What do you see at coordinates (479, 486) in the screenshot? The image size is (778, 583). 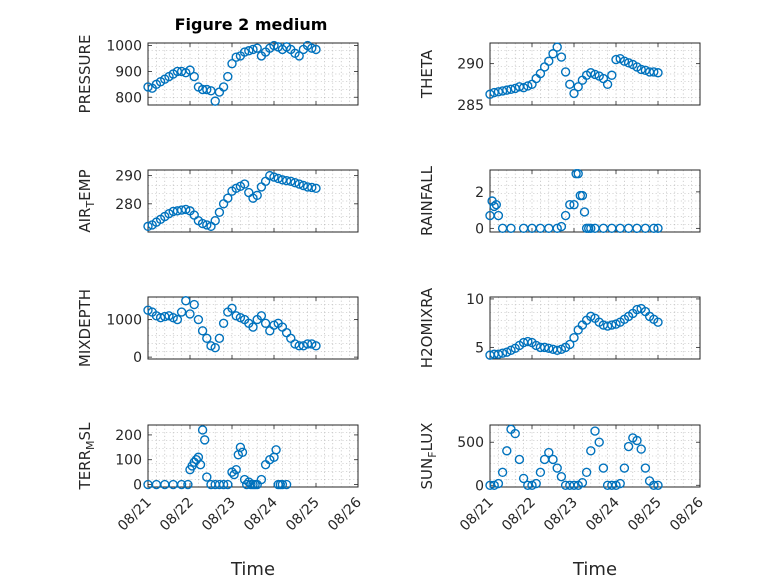 I see `y-tick-label: 0` at bounding box center [479, 486].